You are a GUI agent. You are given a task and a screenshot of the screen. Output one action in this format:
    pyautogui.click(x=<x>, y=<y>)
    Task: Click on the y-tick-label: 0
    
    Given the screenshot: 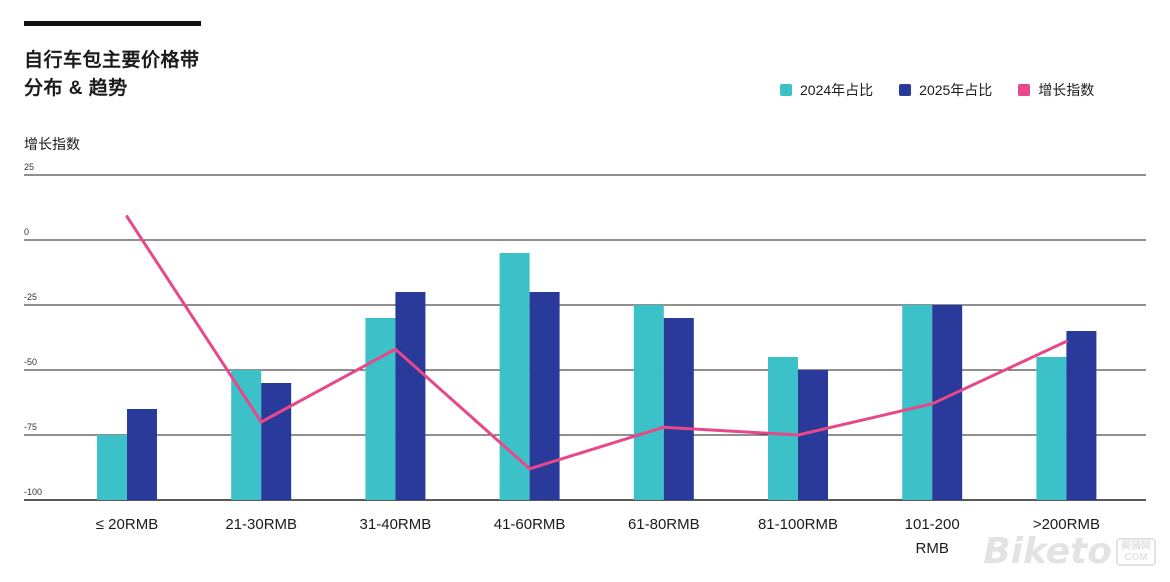 What is the action you would take?
    pyautogui.click(x=26, y=232)
    